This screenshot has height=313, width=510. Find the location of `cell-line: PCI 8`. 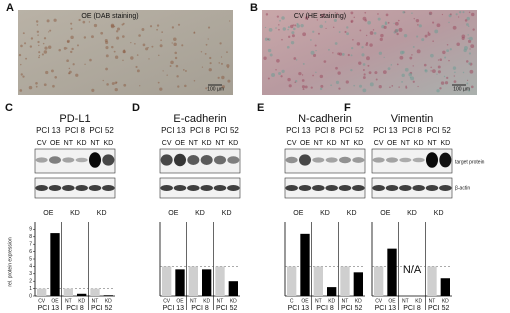

cell-line: PCI 8 is located at coordinates (200, 308).